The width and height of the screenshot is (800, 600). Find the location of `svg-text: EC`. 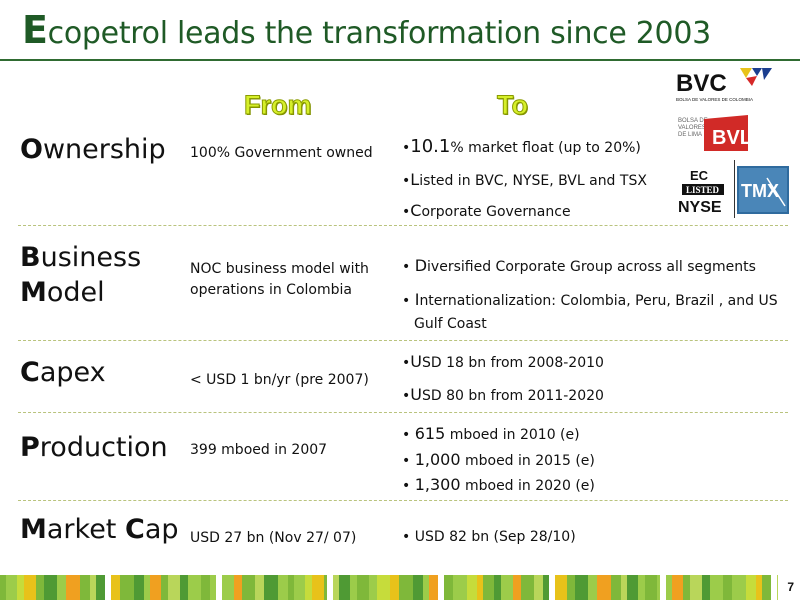

svg-text: EC is located at coordinates (699, 175).